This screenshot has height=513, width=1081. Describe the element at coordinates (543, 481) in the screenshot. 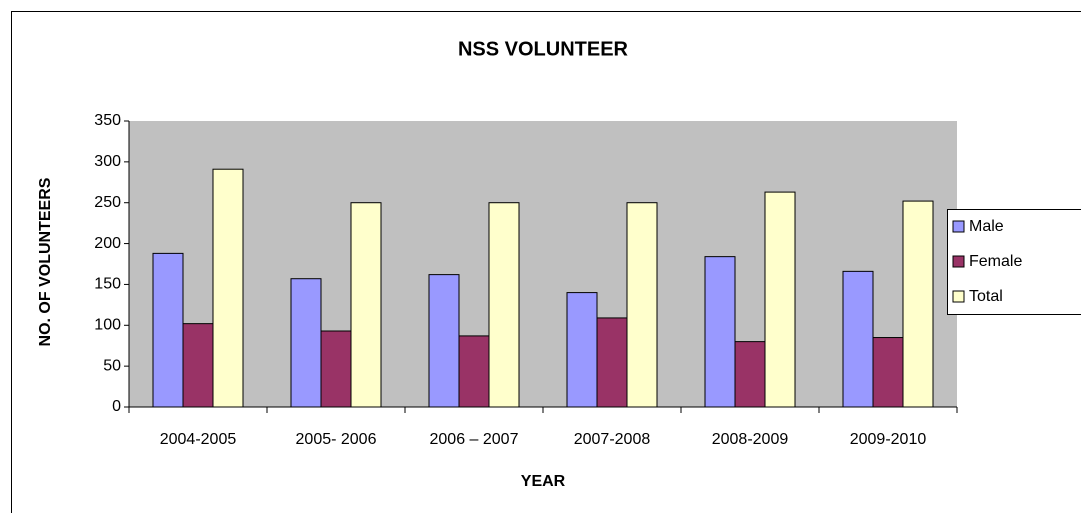

I see `x-axis-label: YEAR` at that location.